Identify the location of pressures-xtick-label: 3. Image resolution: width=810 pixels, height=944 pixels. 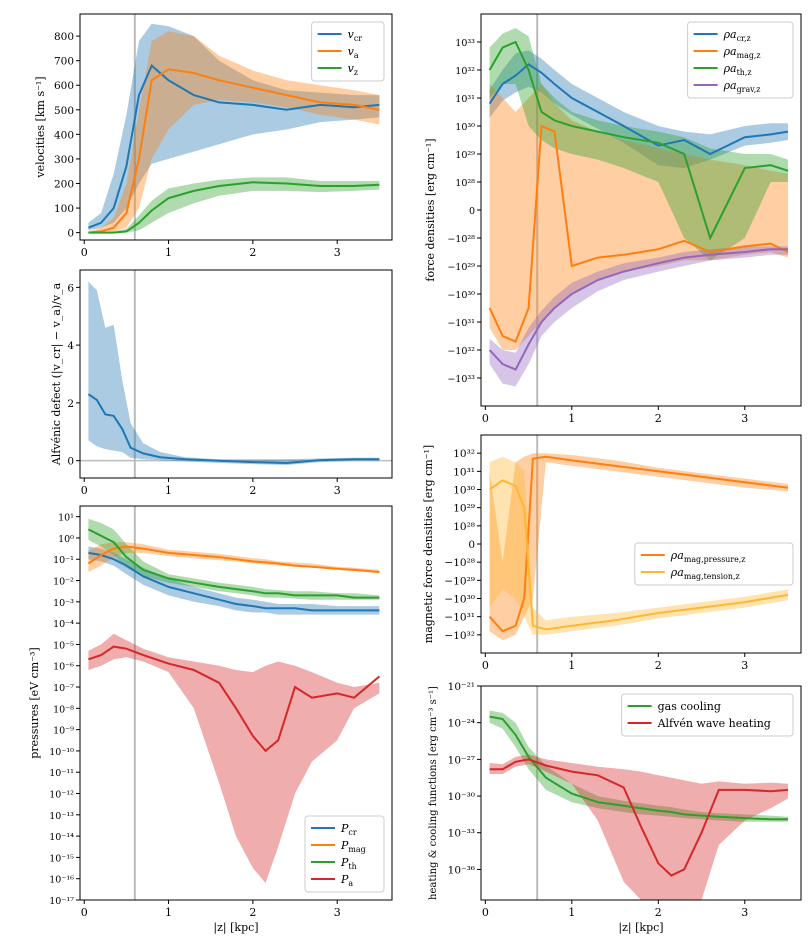
(337, 912).